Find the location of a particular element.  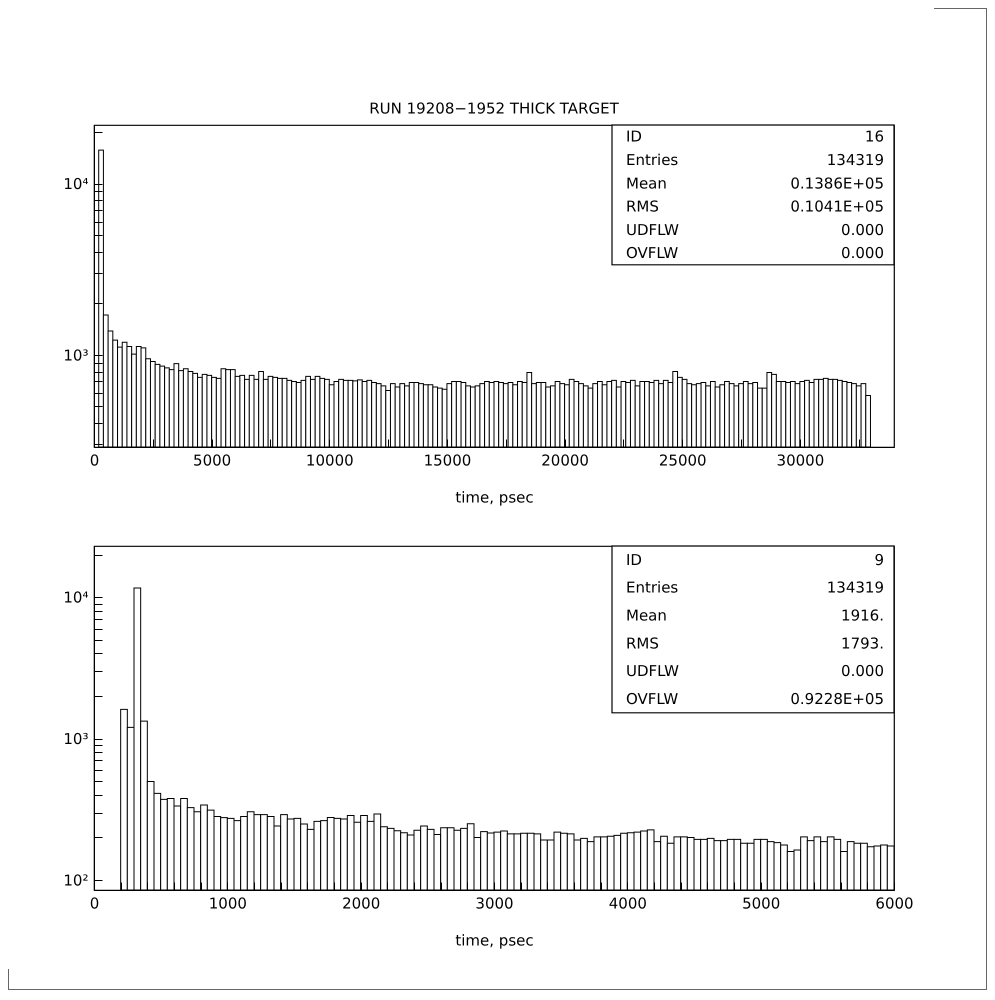

text: ID 16 is located at coordinates (755, 137).